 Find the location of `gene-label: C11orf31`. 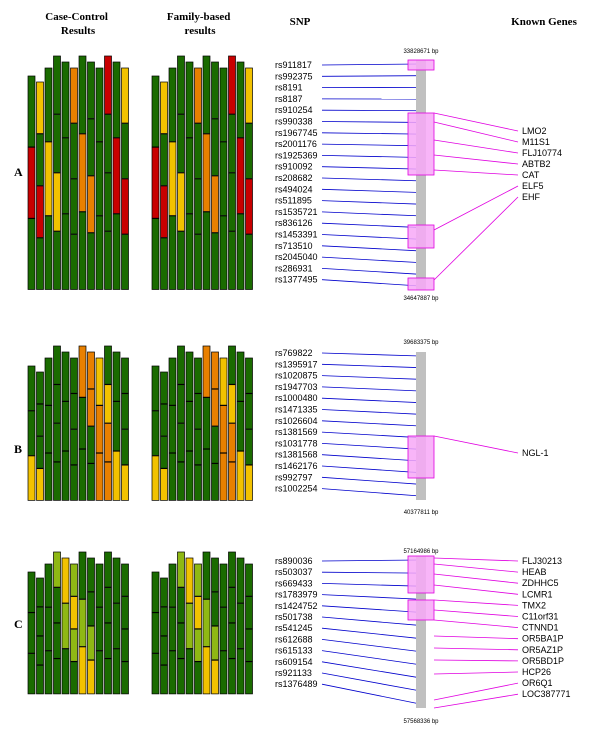

gene-label: C11orf31 is located at coordinates (540, 617).